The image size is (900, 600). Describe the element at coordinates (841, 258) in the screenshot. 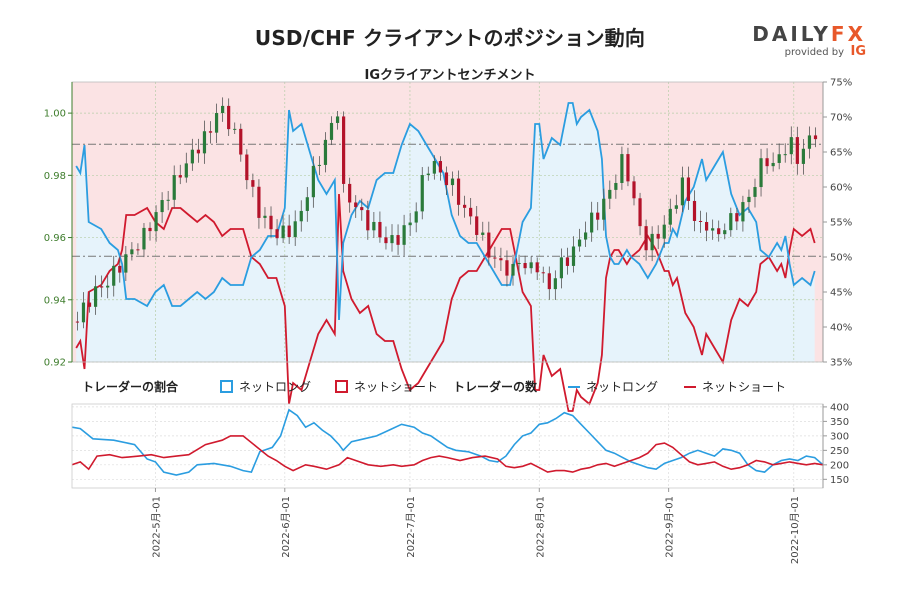

I see `sentiment-tick-label: 50%` at that location.